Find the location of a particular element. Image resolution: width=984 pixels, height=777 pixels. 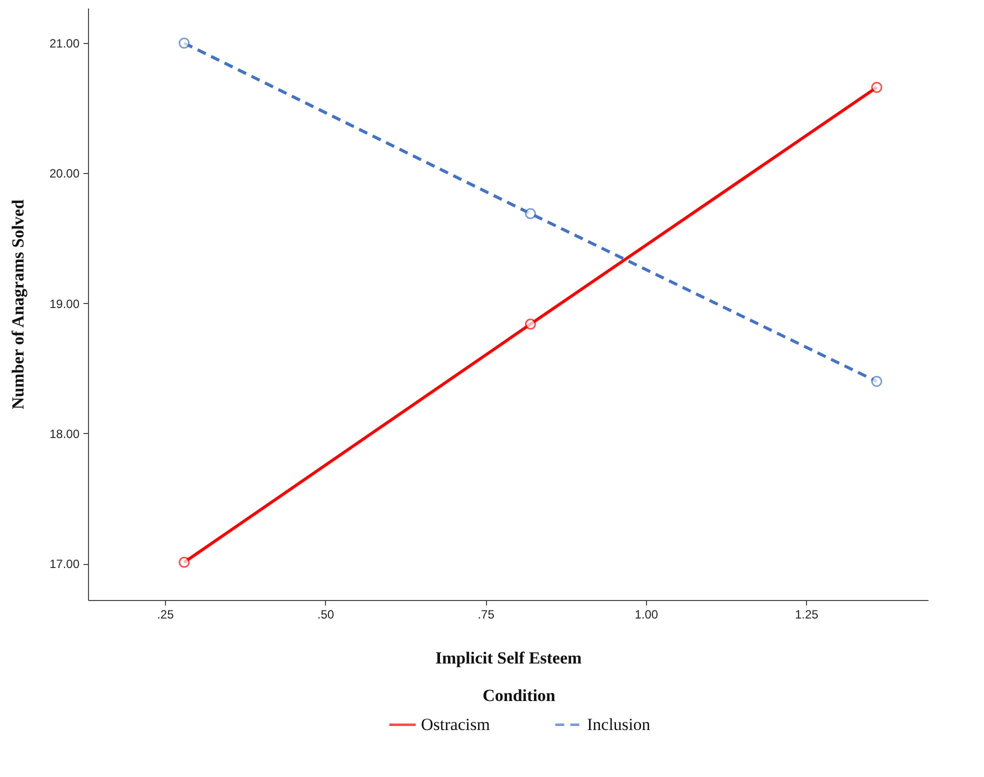

legend-label: Ostracism is located at coordinates (455, 724).